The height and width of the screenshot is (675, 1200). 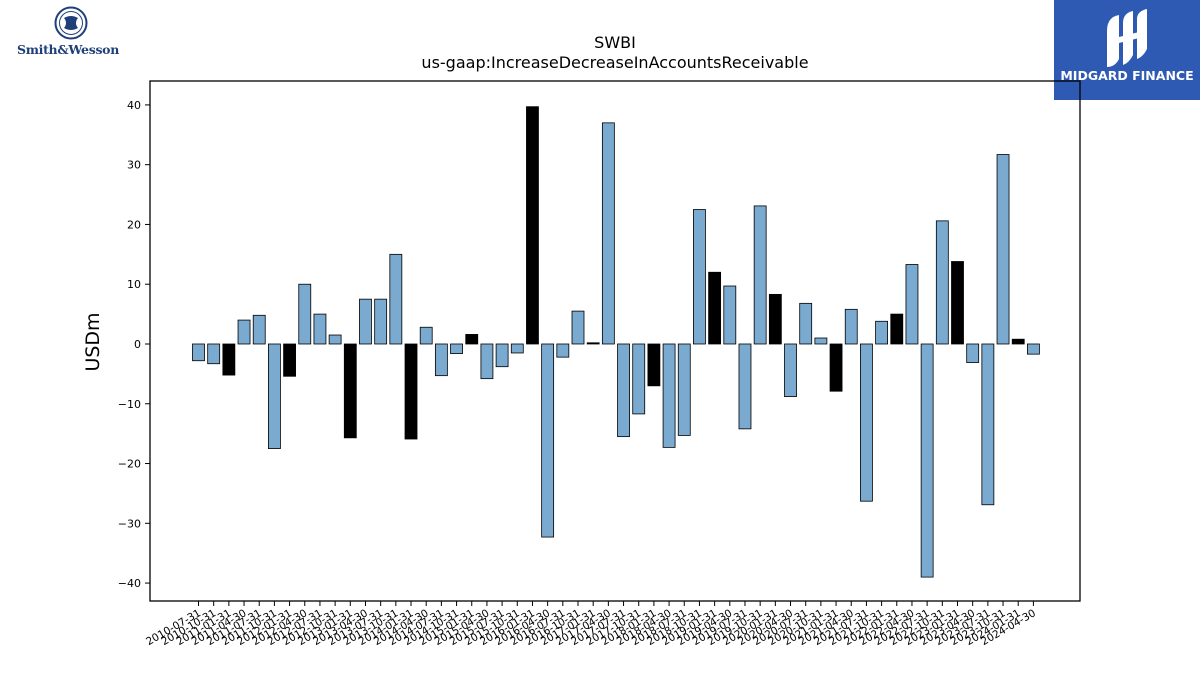 What do you see at coordinates (71, 23) in the screenshot?
I see `smith-wesson-seal-icon` at bounding box center [71, 23].